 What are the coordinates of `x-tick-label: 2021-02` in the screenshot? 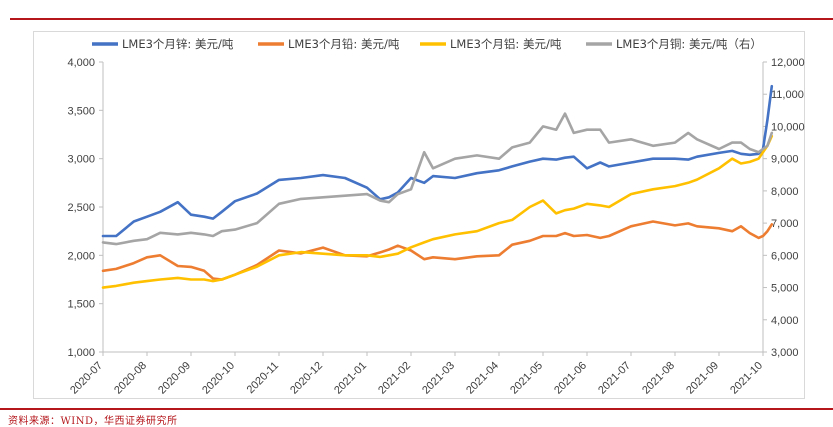 It's located at (394, 378).